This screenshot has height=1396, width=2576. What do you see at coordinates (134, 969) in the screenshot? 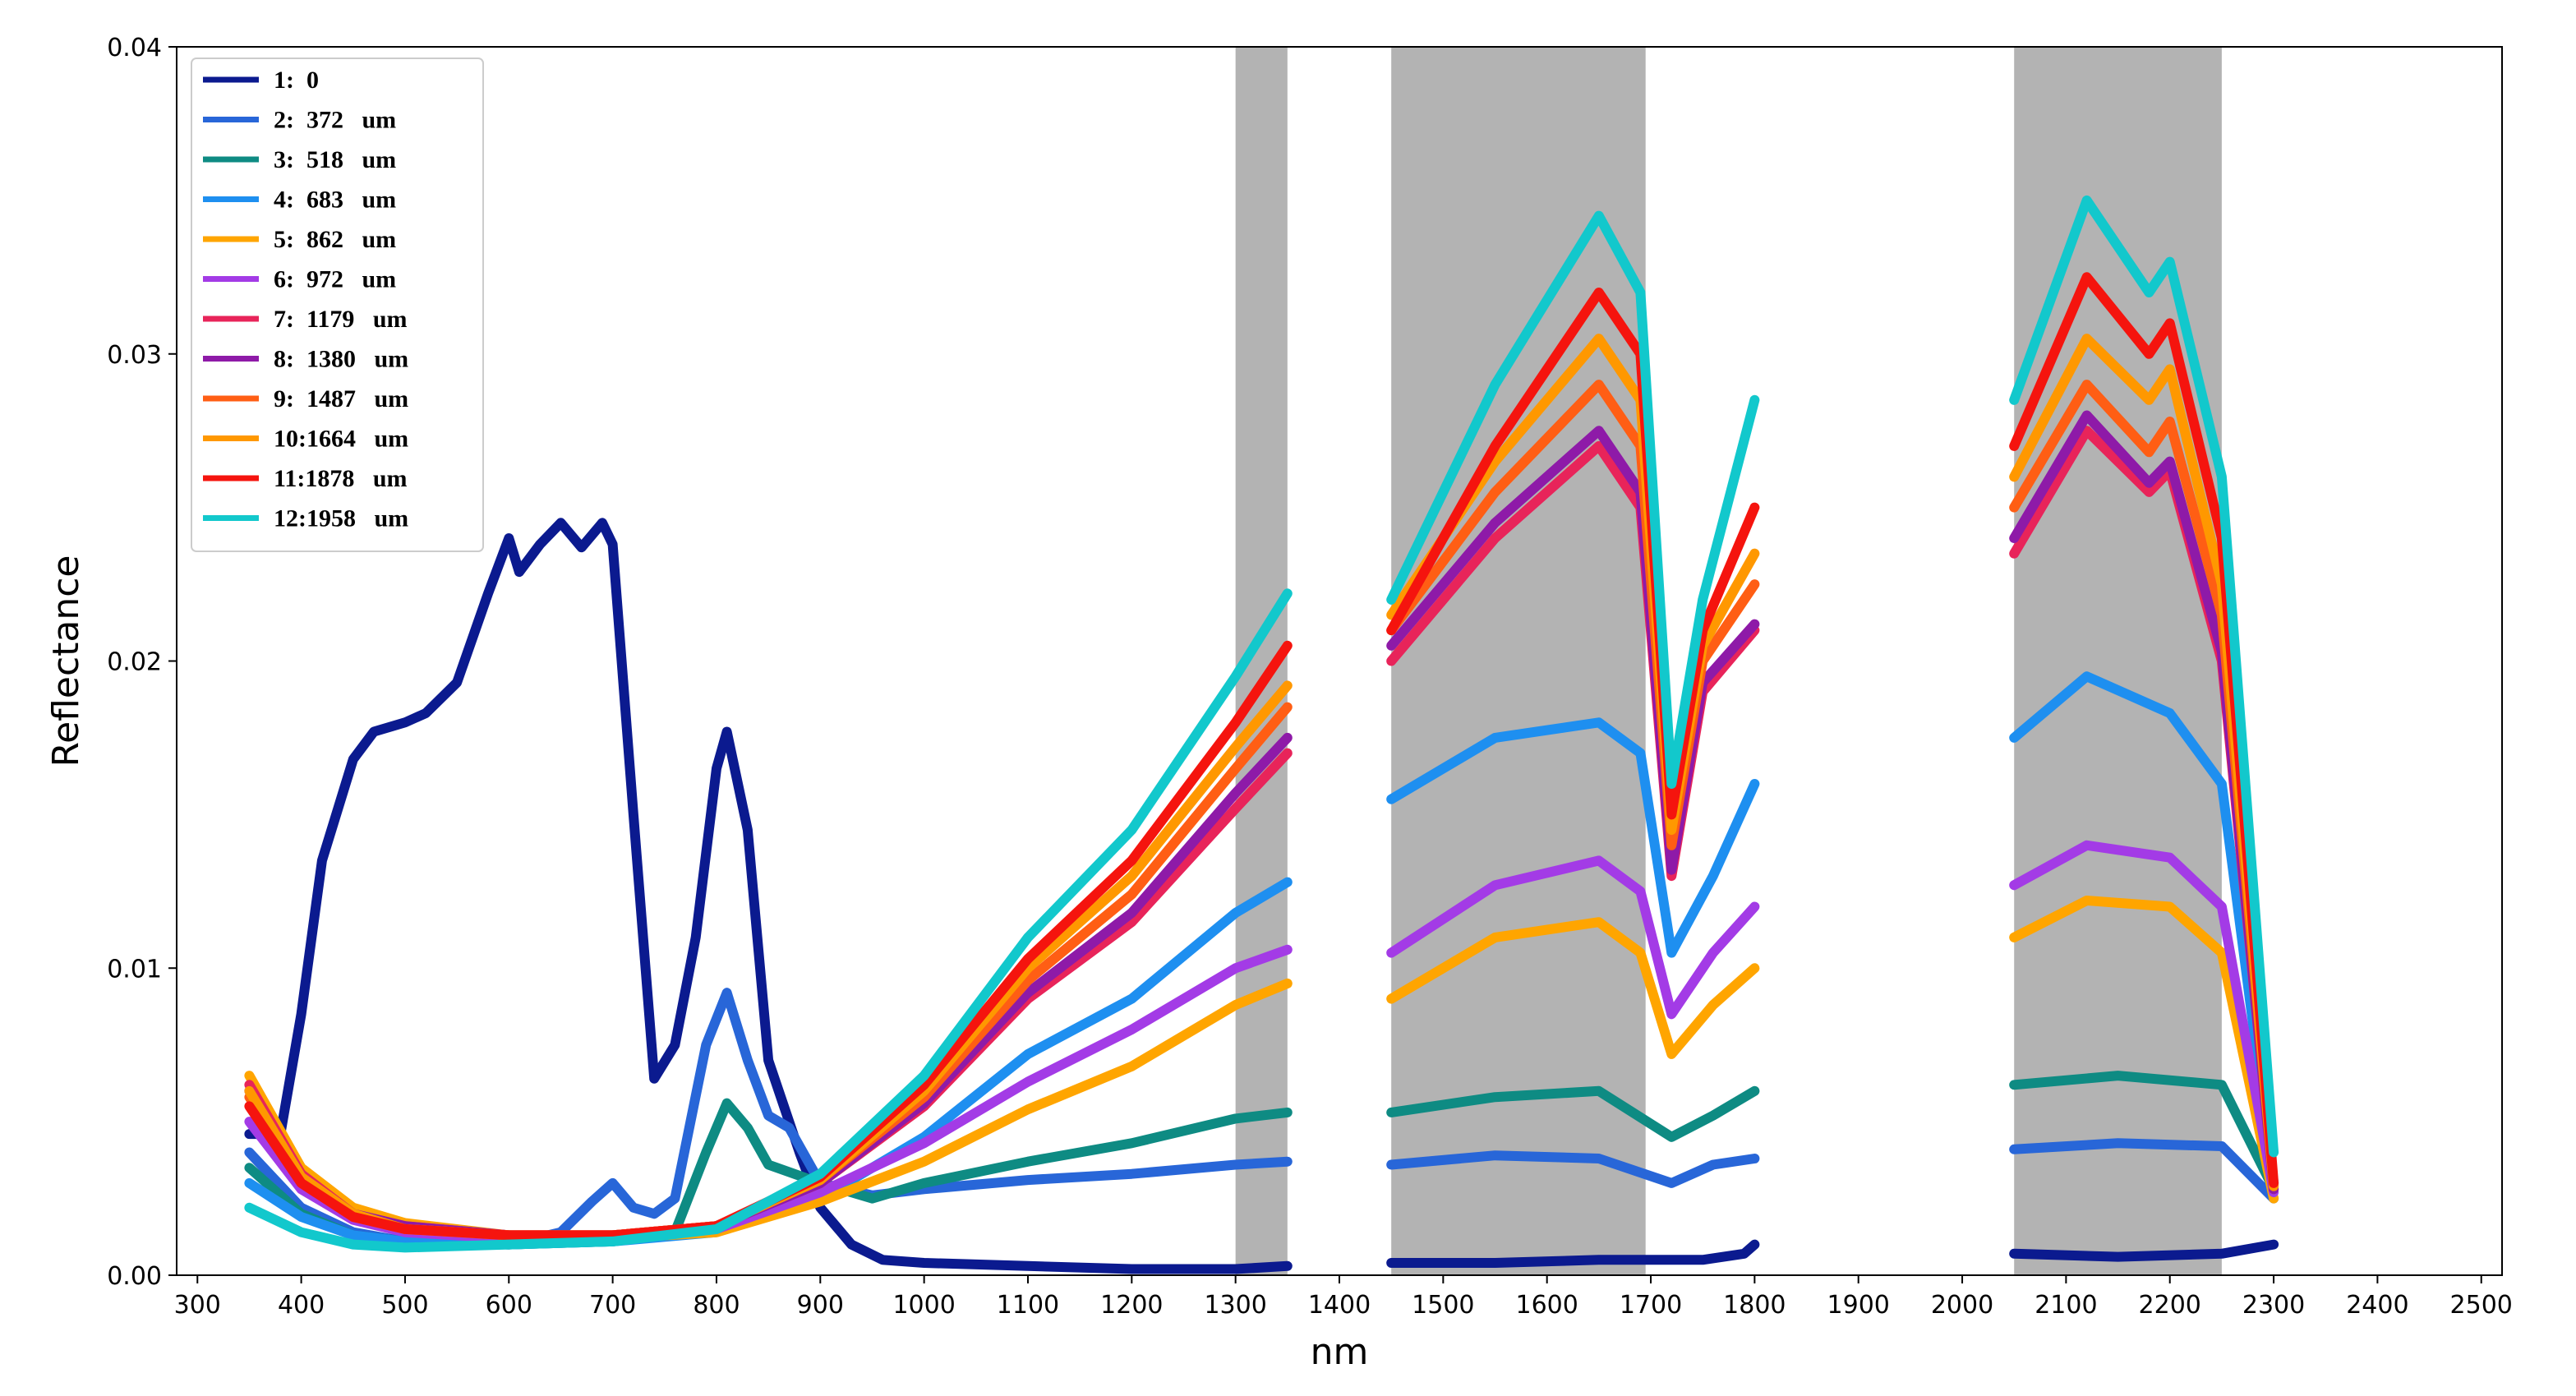
I see `y-tick-label: 0.01` at bounding box center [134, 969].